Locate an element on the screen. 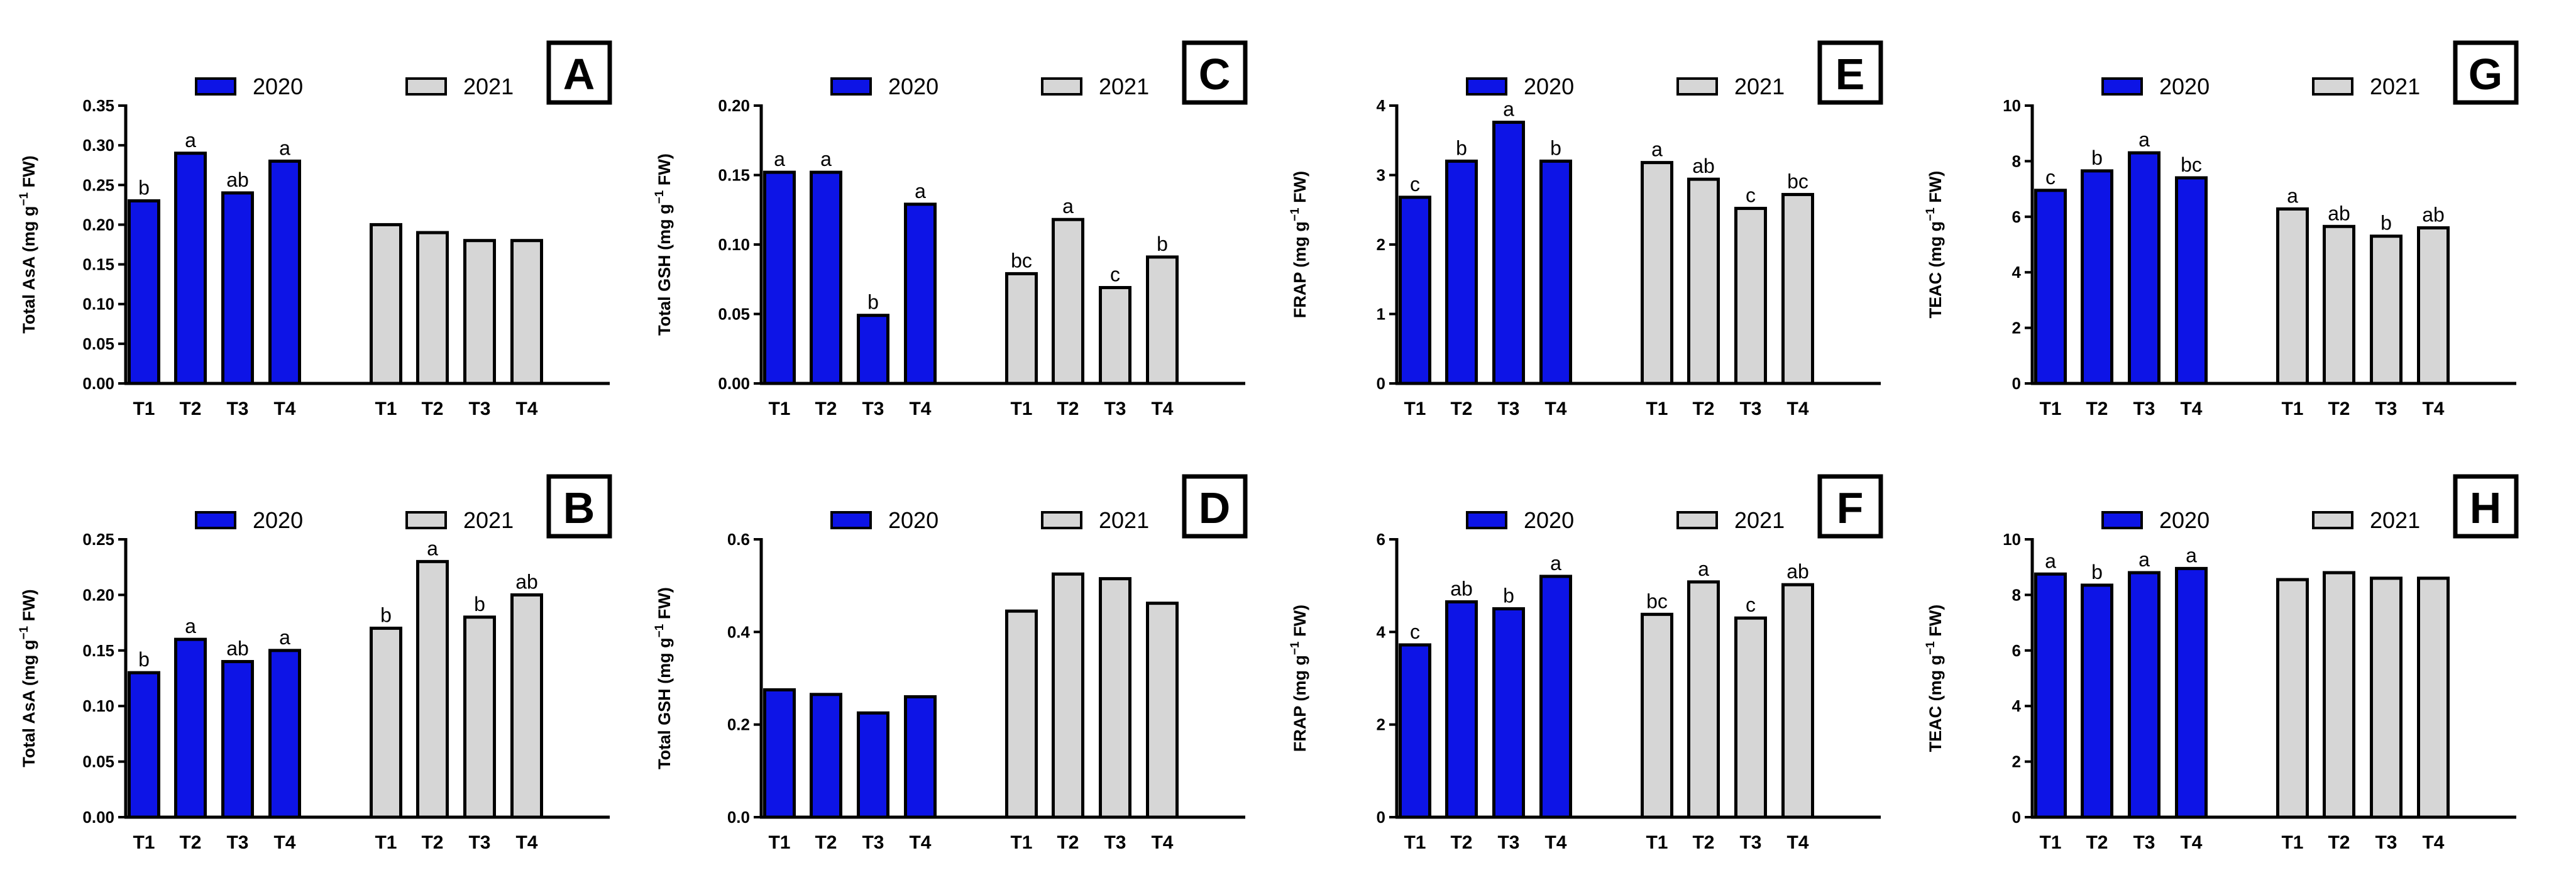 The height and width of the screenshot is (875, 2576). y-tick-label: 0.4 is located at coordinates (739, 631).